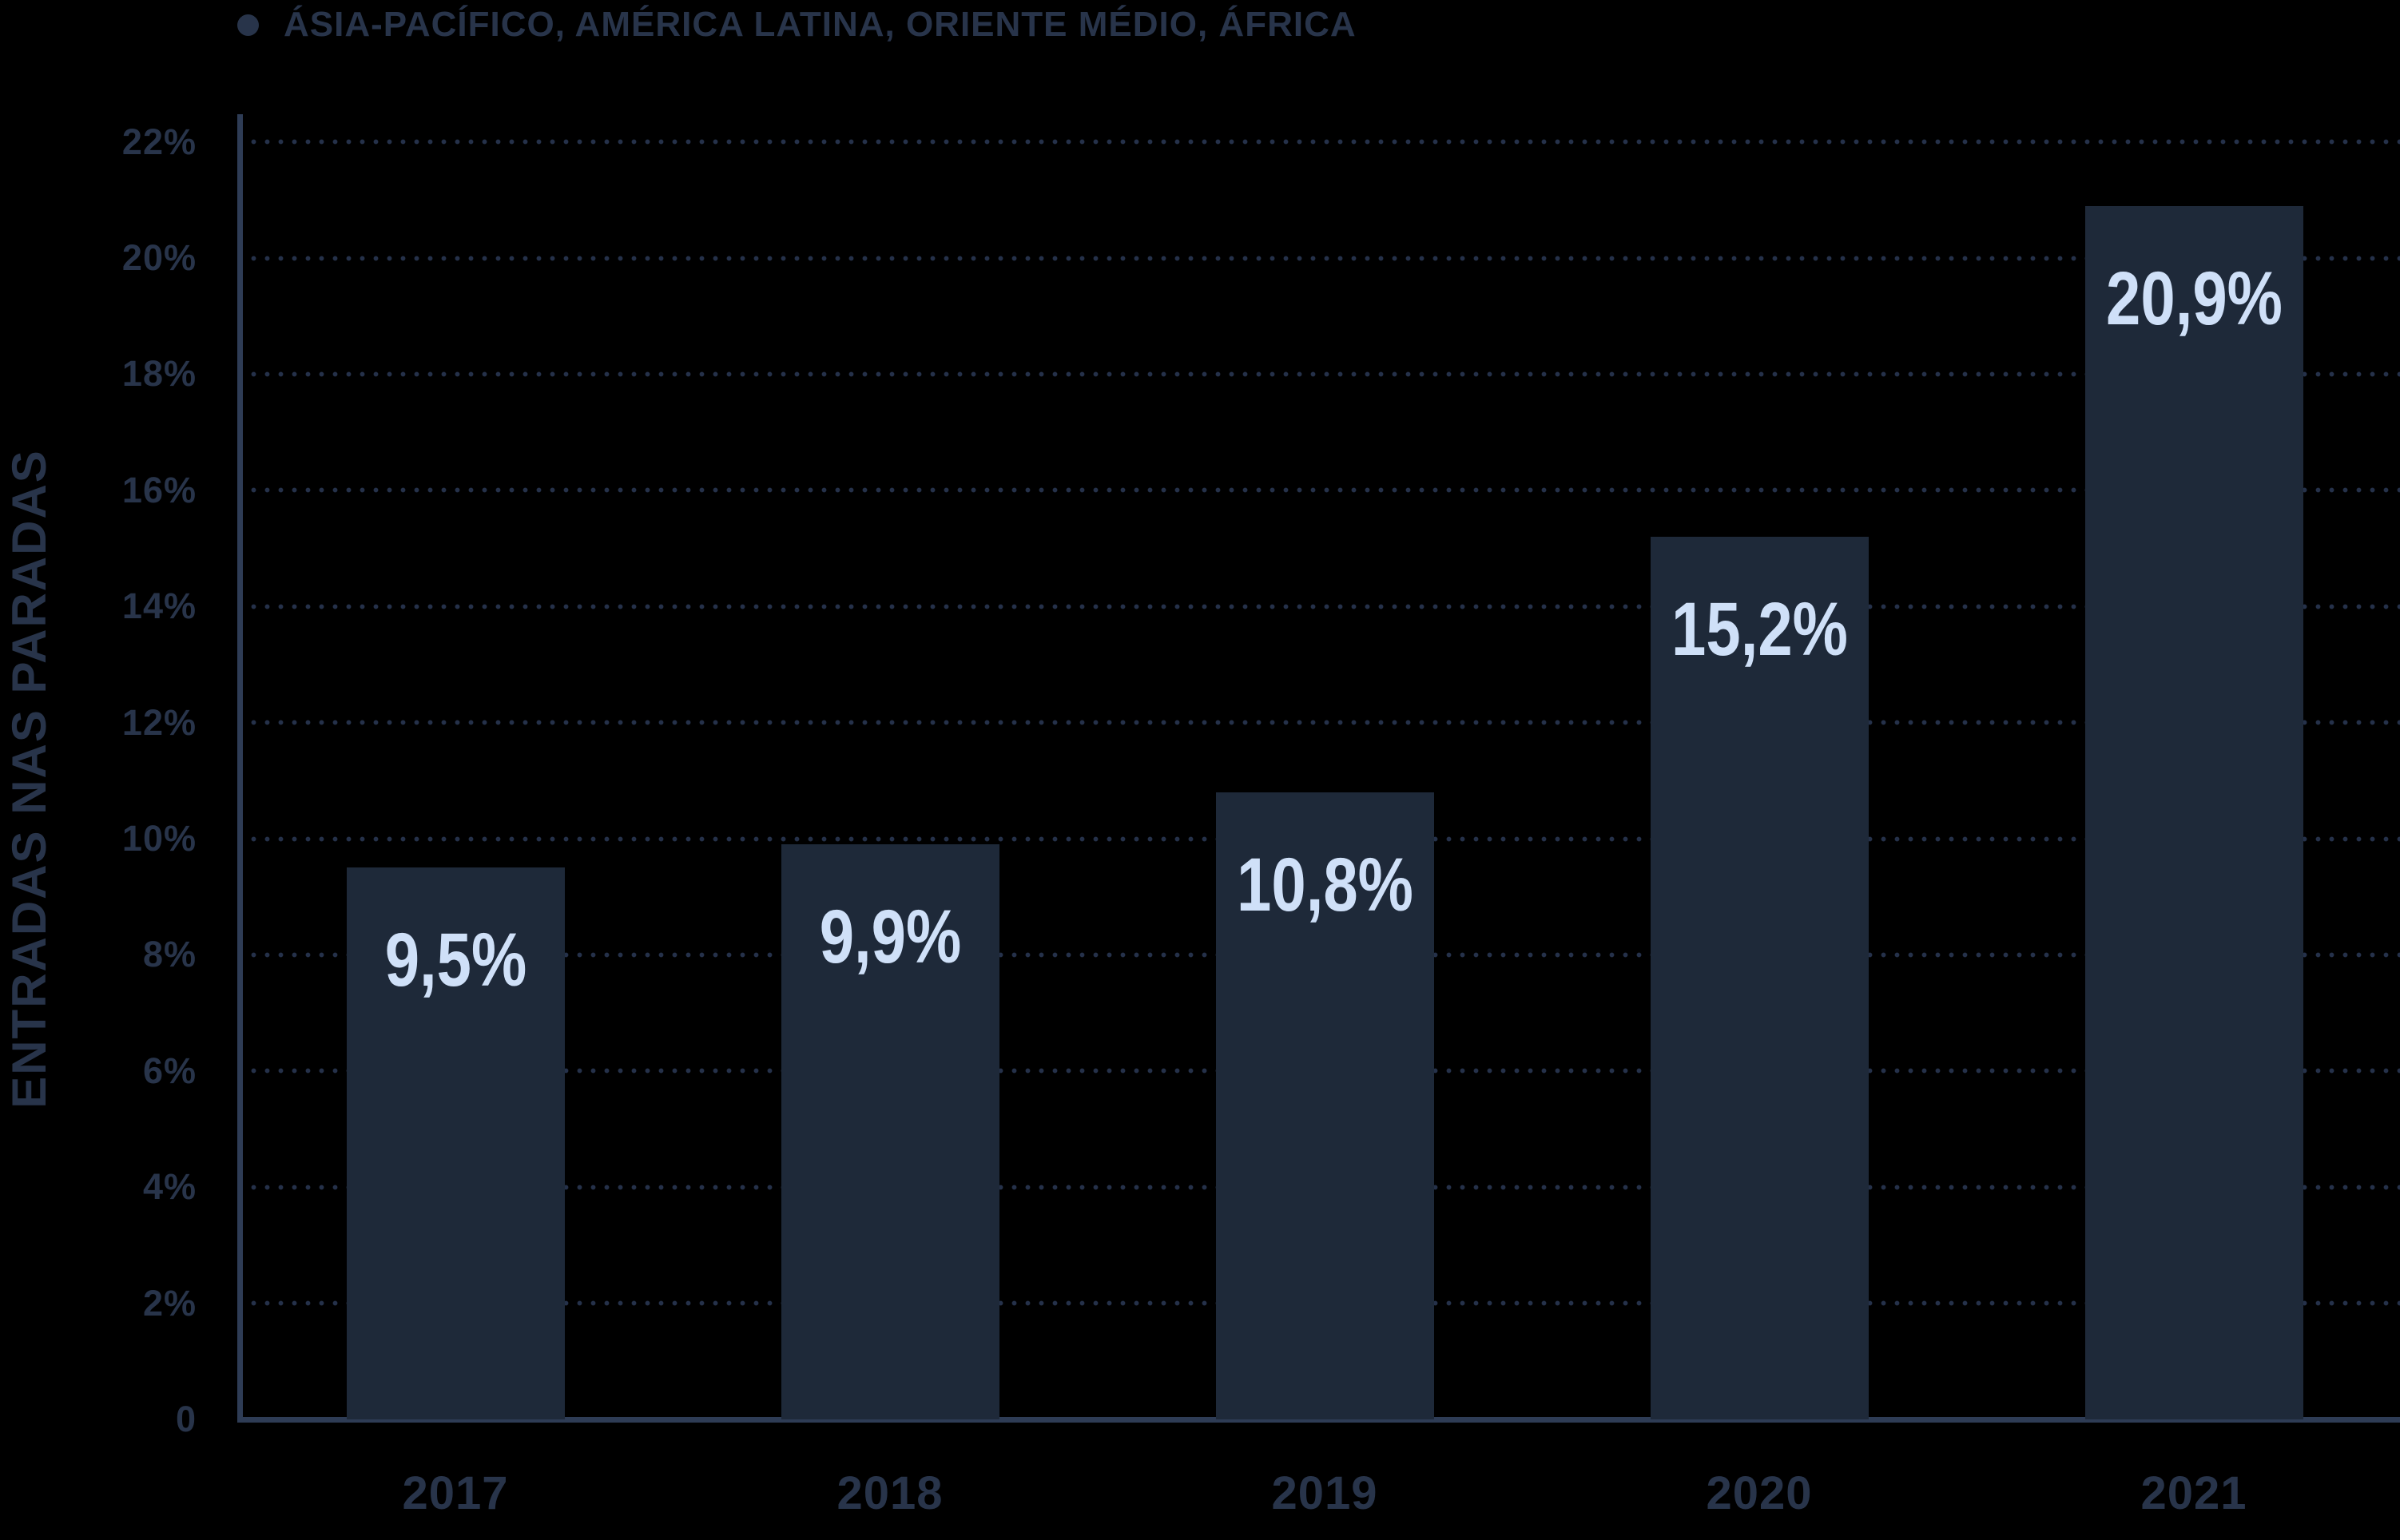 This screenshot has height=1540, width=2400. What do you see at coordinates (2193, 1493) in the screenshot?
I see `x-tick-label-2021: 2021` at bounding box center [2193, 1493].